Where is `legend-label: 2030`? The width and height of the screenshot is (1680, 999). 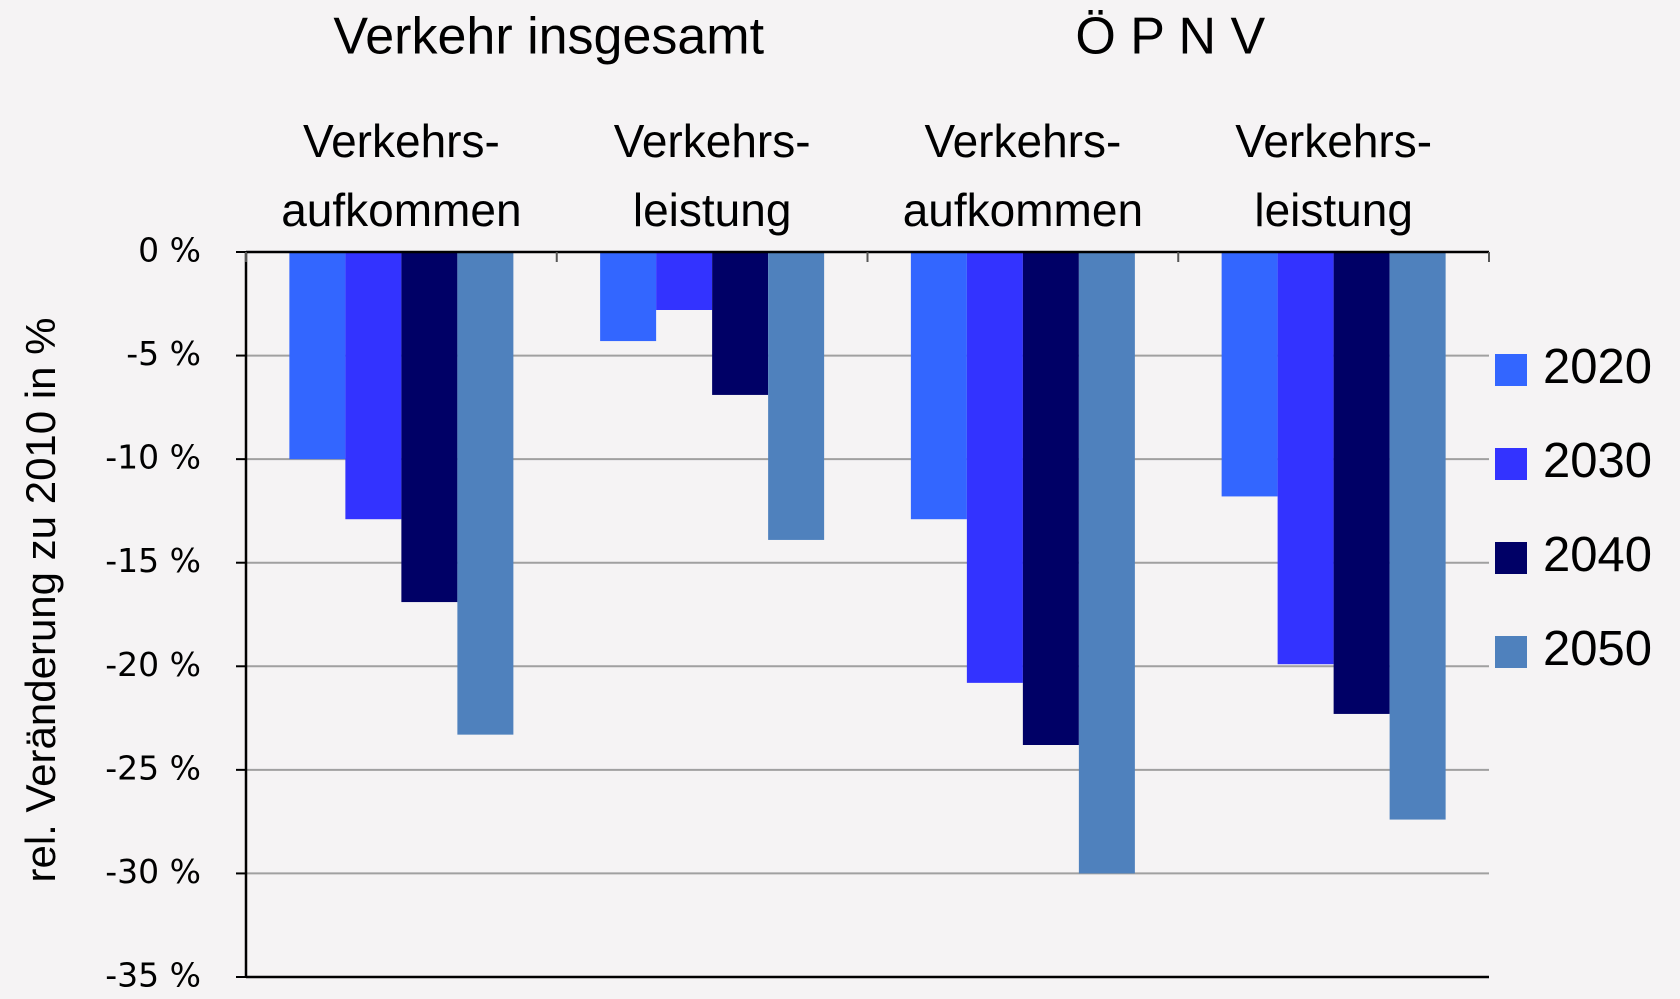 legend-label: 2030 is located at coordinates (1597, 461).